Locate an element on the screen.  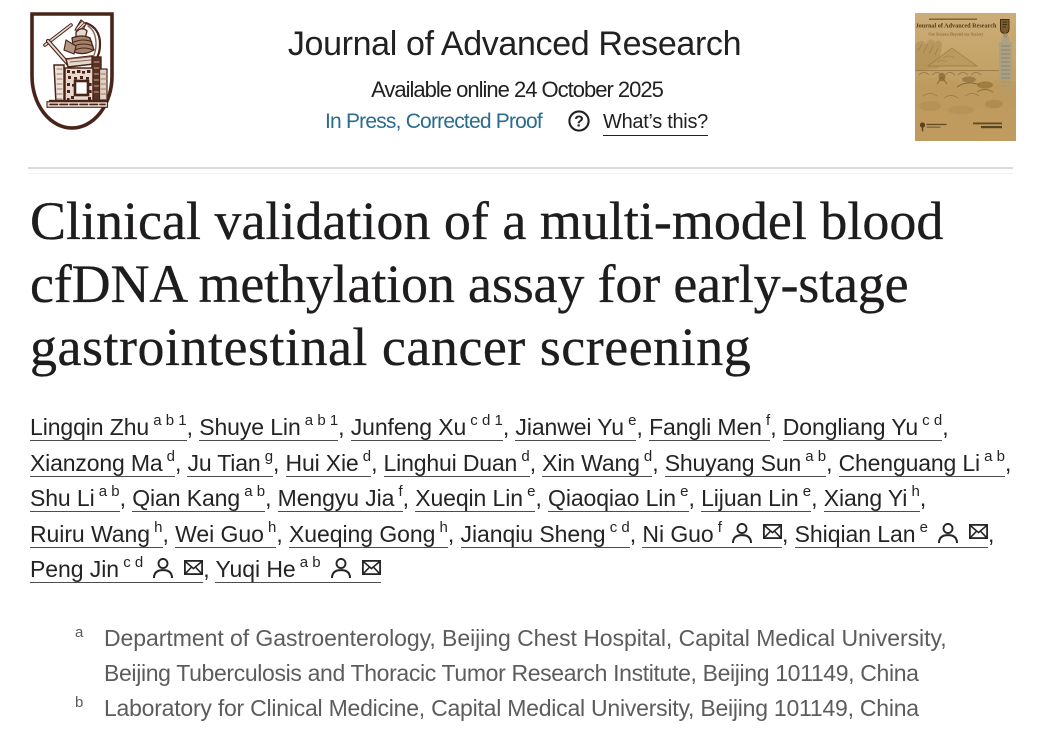
svg-text: Our Science Beyond our Society is located at coordinates (957, 34).